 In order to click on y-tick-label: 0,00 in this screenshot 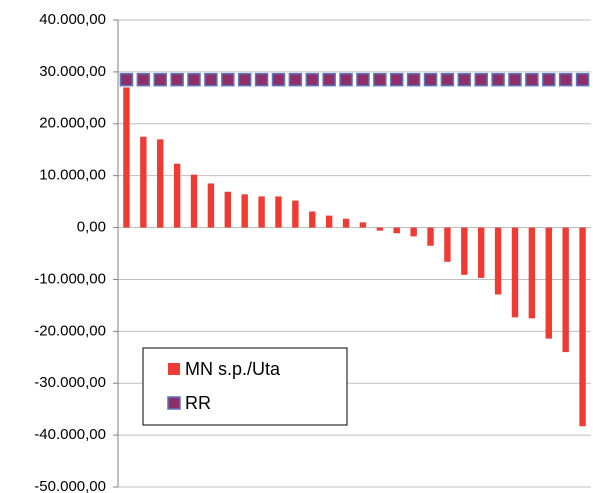, I will do `click(91, 227)`.